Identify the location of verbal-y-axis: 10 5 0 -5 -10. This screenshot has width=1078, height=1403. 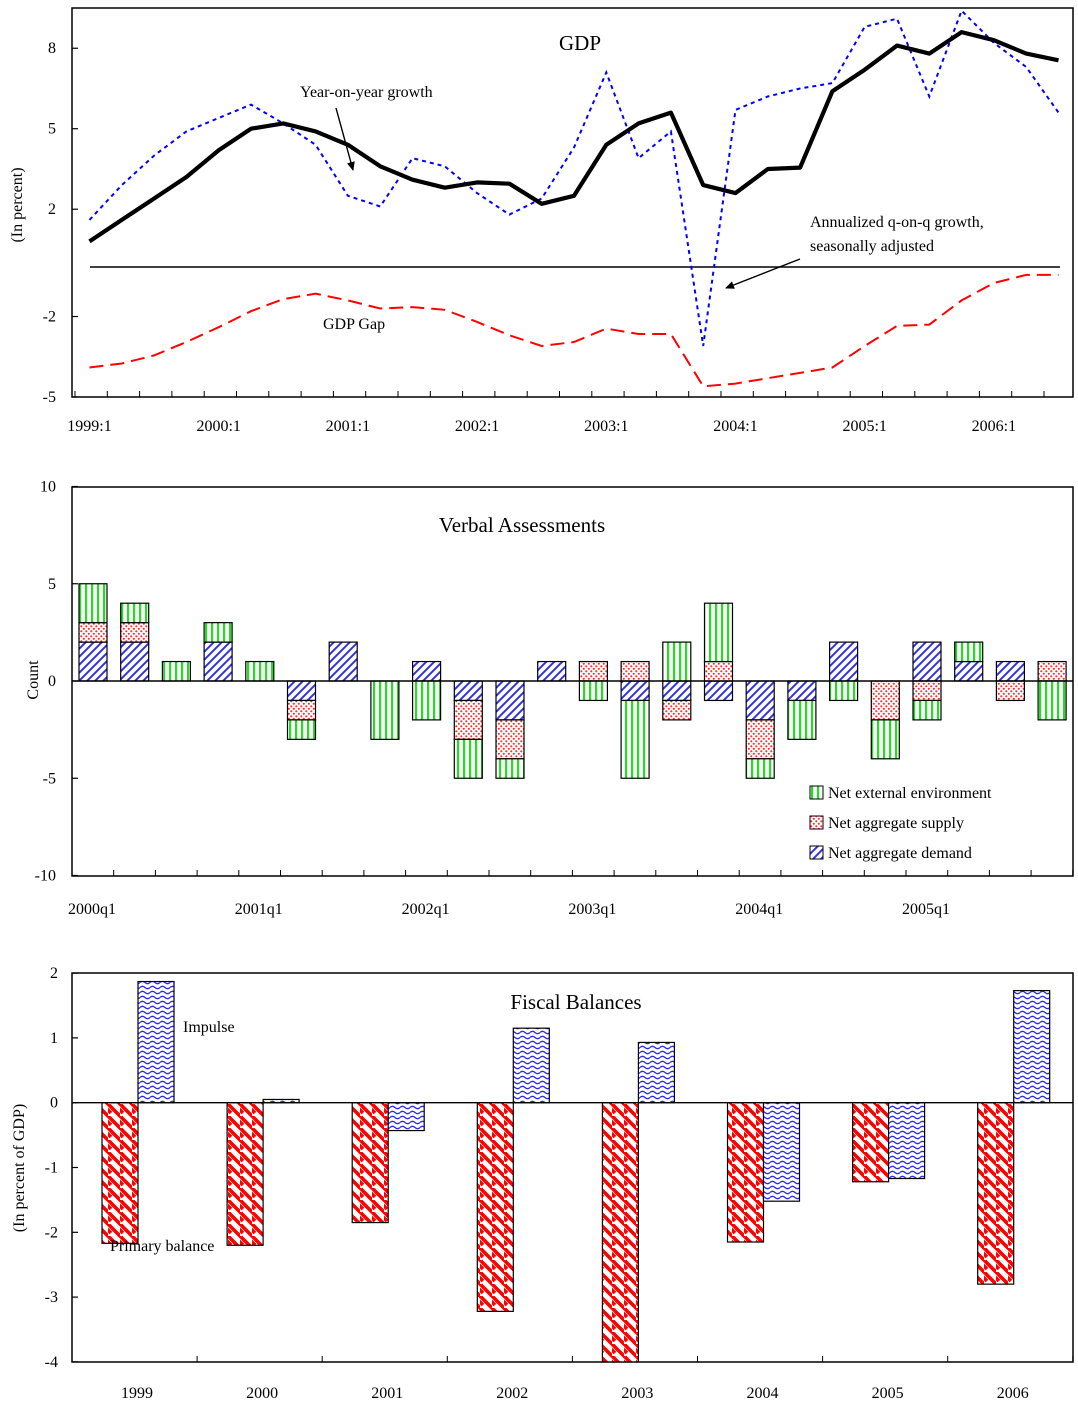
(56, 682).